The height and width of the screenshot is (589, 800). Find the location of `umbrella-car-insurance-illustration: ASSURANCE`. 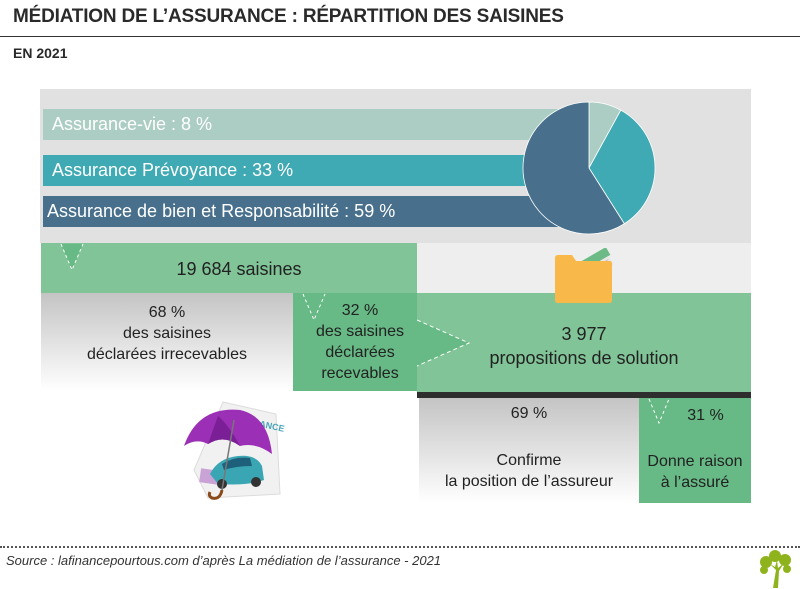

umbrella-car-insurance-illustration: ASSURANCE is located at coordinates (234, 450).